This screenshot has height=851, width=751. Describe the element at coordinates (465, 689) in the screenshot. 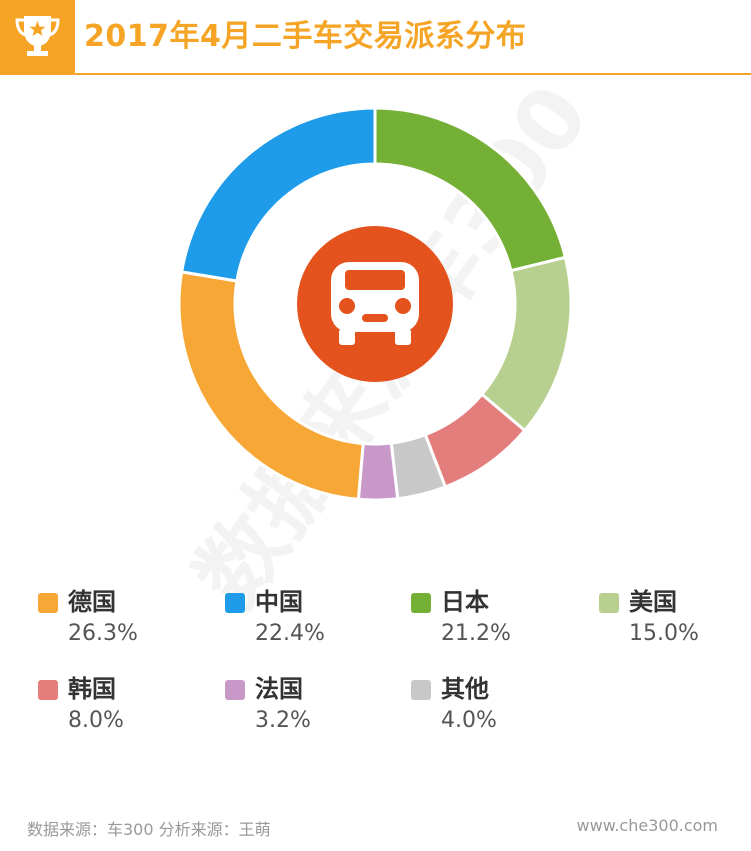

I see `legend-label: 其他` at that location.